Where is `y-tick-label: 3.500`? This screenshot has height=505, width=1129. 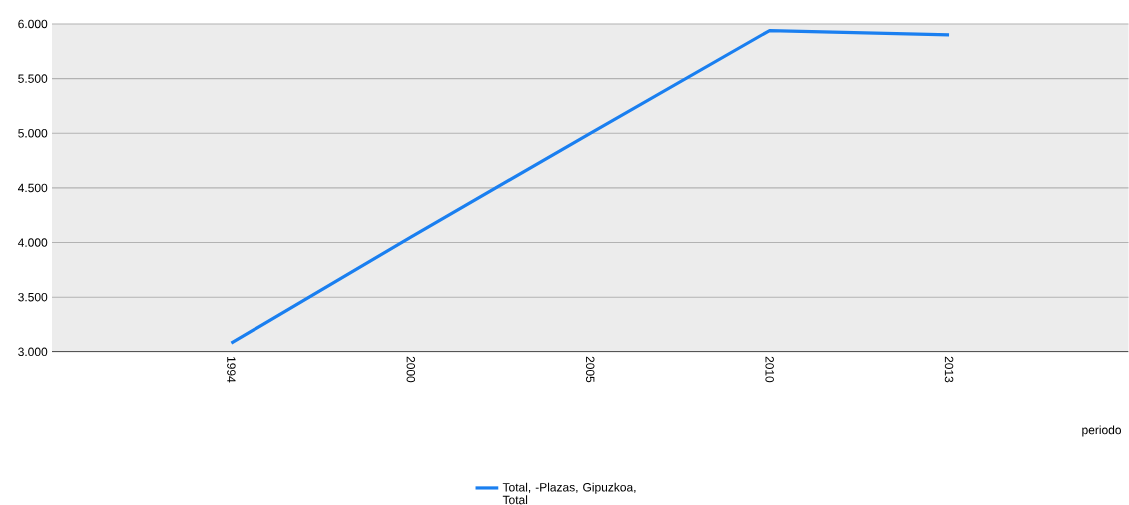
y-tick-label: 3.500 is located at coordinates (33, 297).